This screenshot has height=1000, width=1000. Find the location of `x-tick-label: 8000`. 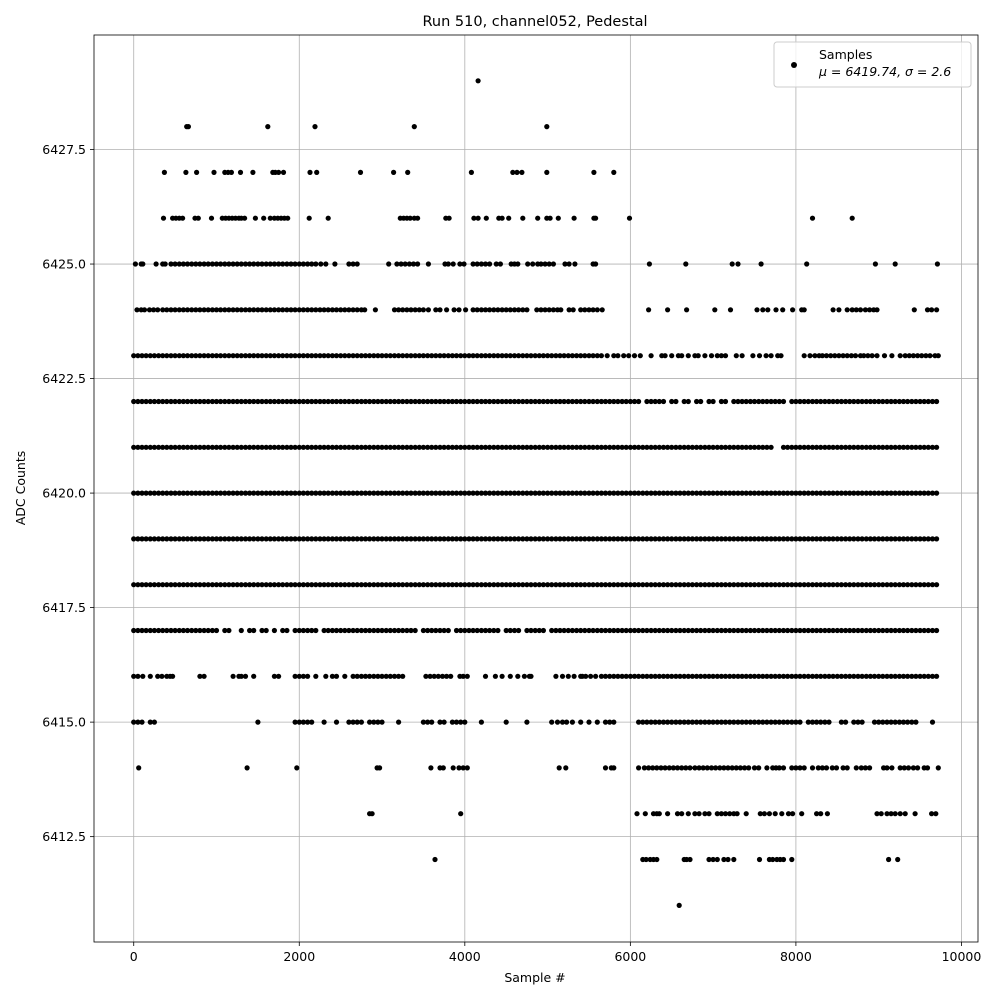

x-tick-label: 8000 is located at coordinates (796, 956).